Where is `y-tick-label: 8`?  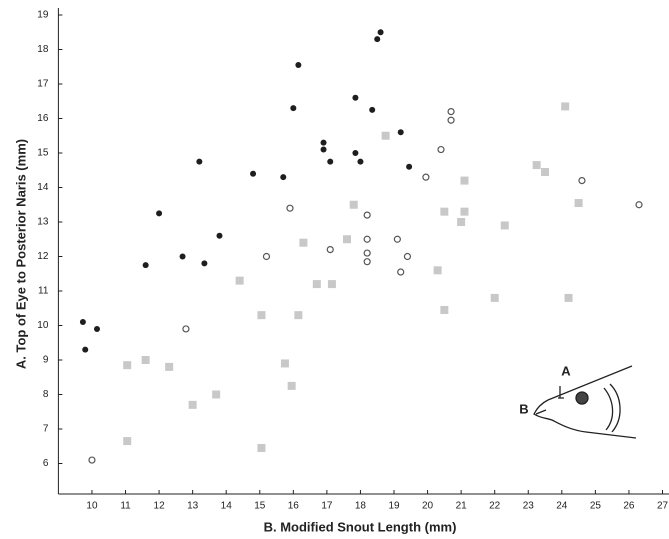 y-tick-label: 8 is located at coordinates (46, 394).